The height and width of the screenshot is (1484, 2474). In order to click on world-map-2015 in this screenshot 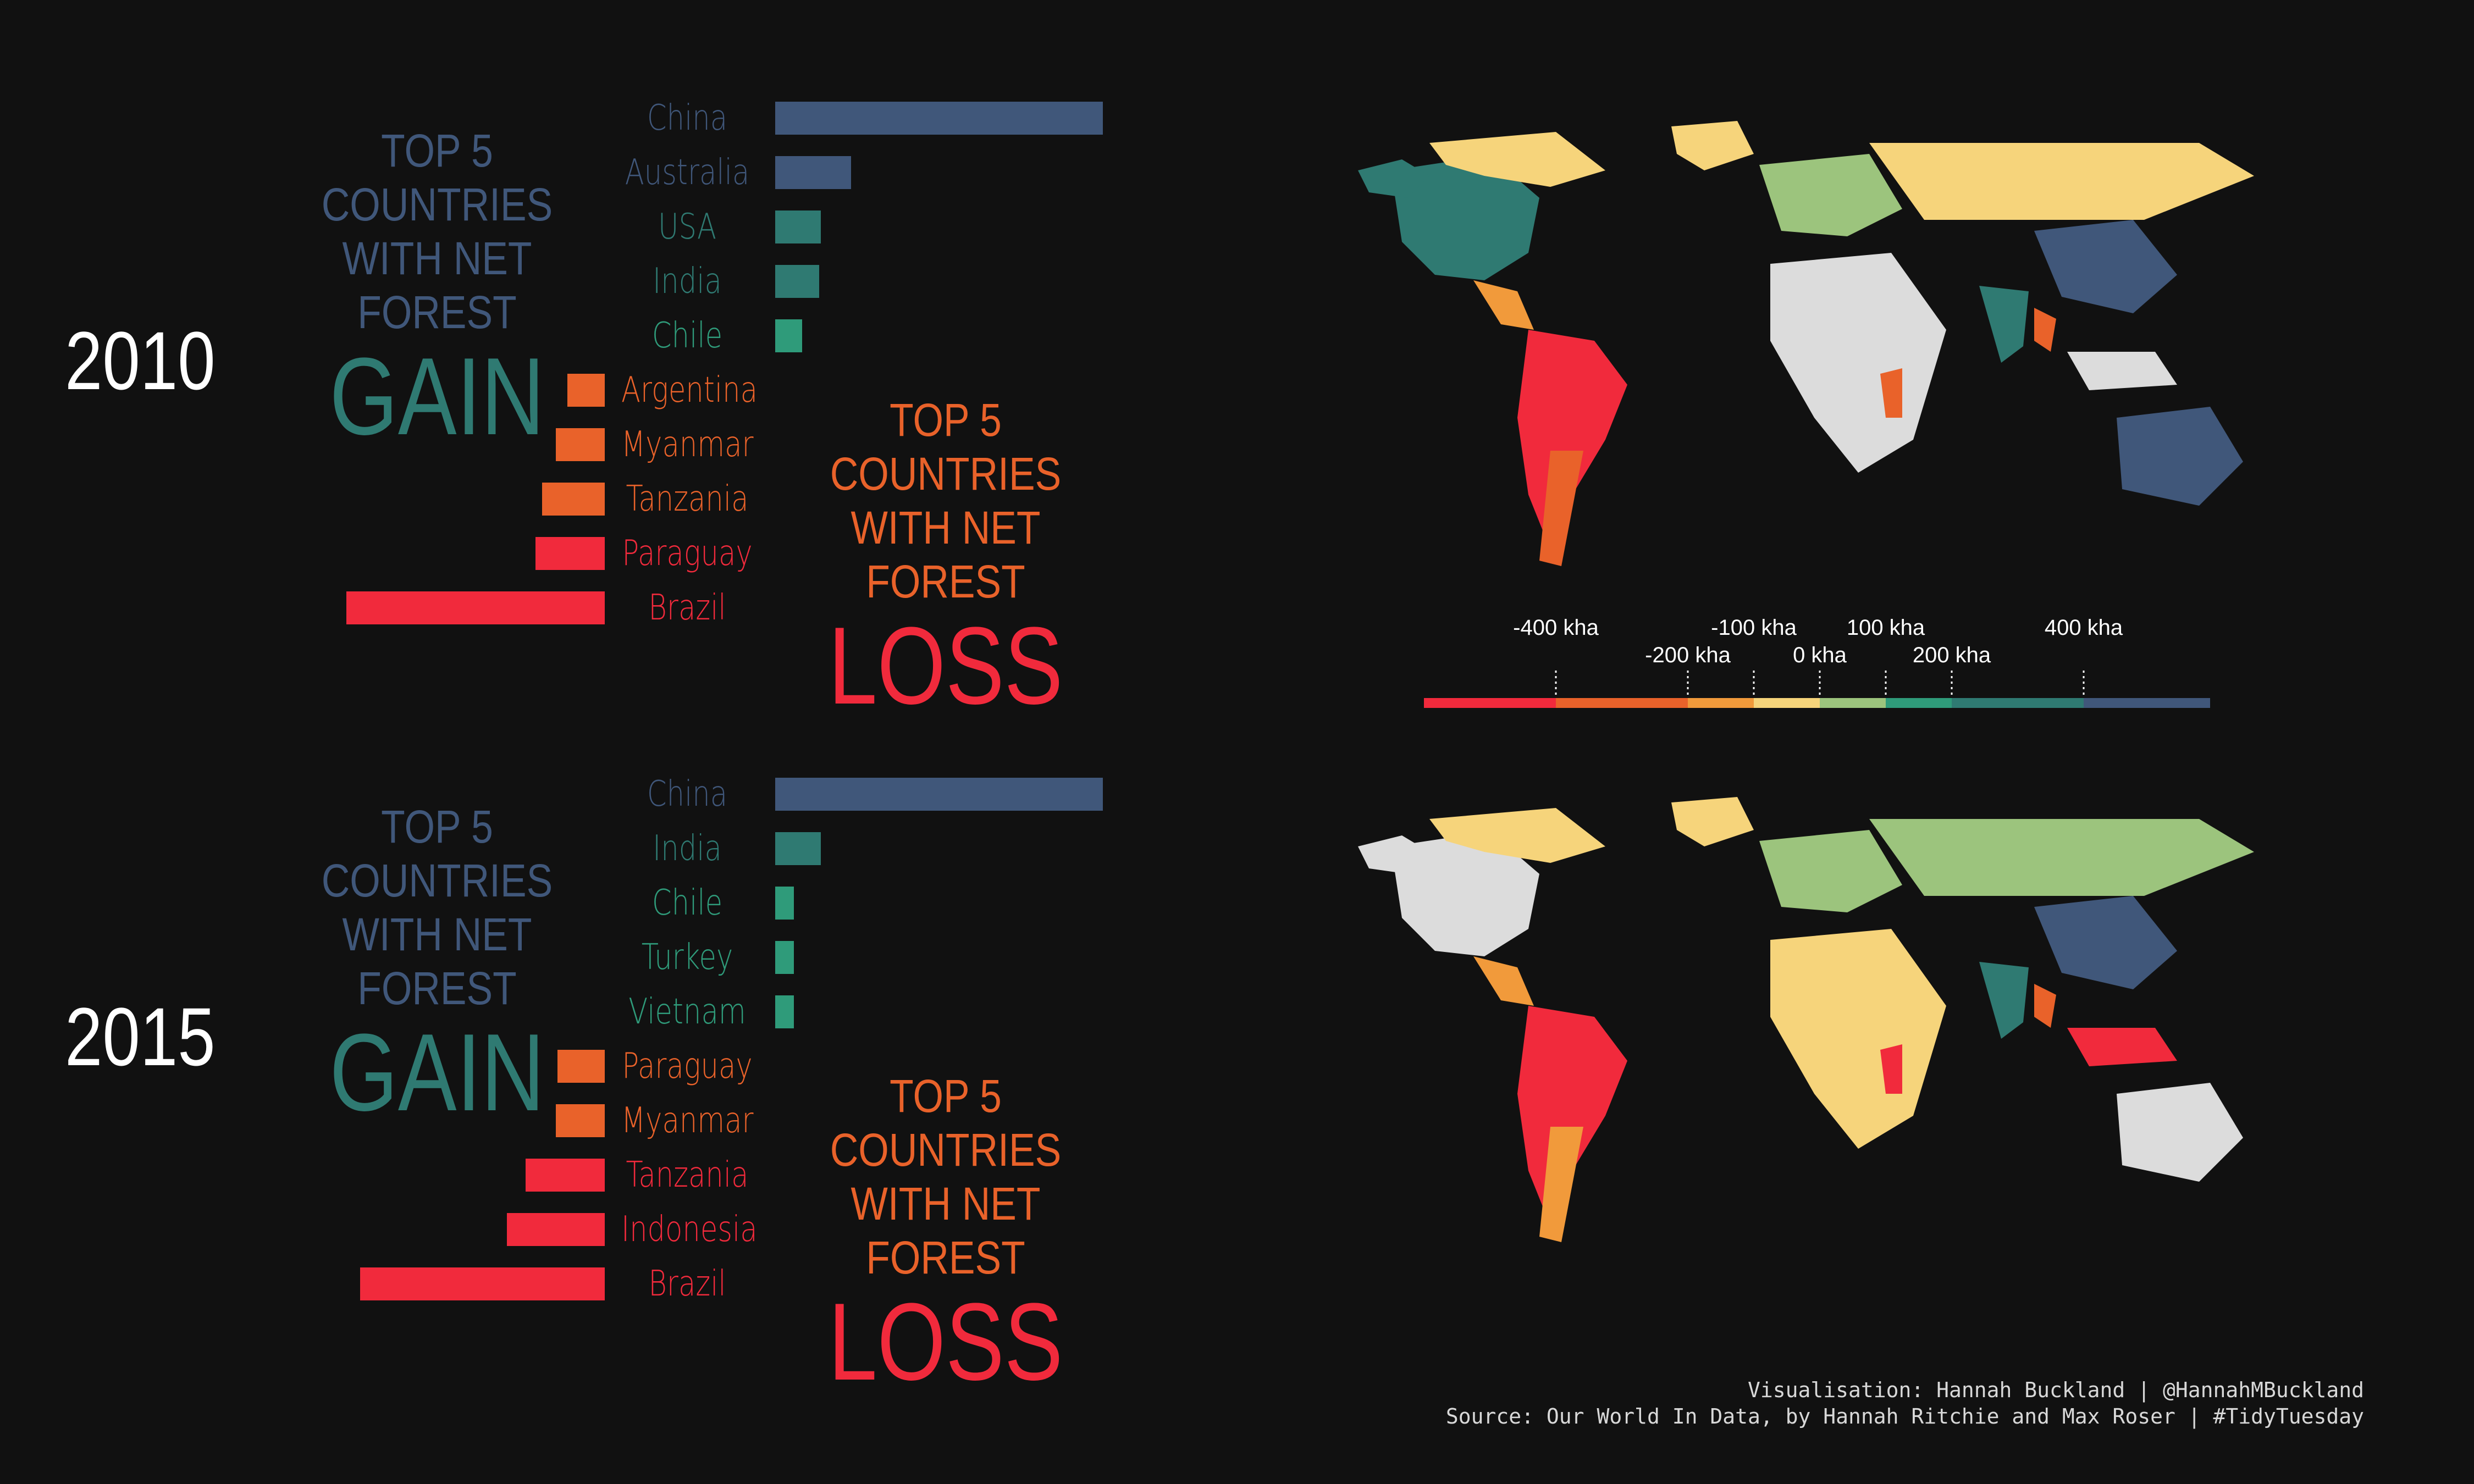, I will do `click(1806, 1019)`.